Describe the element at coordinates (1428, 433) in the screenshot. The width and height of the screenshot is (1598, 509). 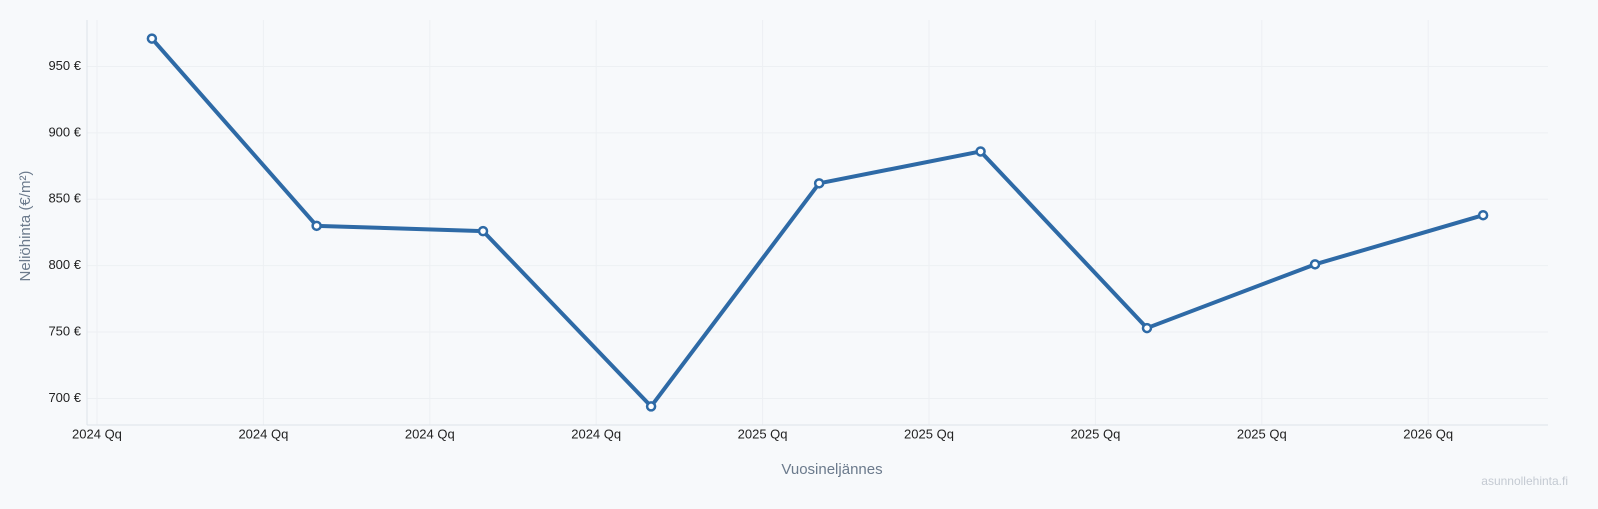
I see `x-tick-label: 2026 Qq` at that location.